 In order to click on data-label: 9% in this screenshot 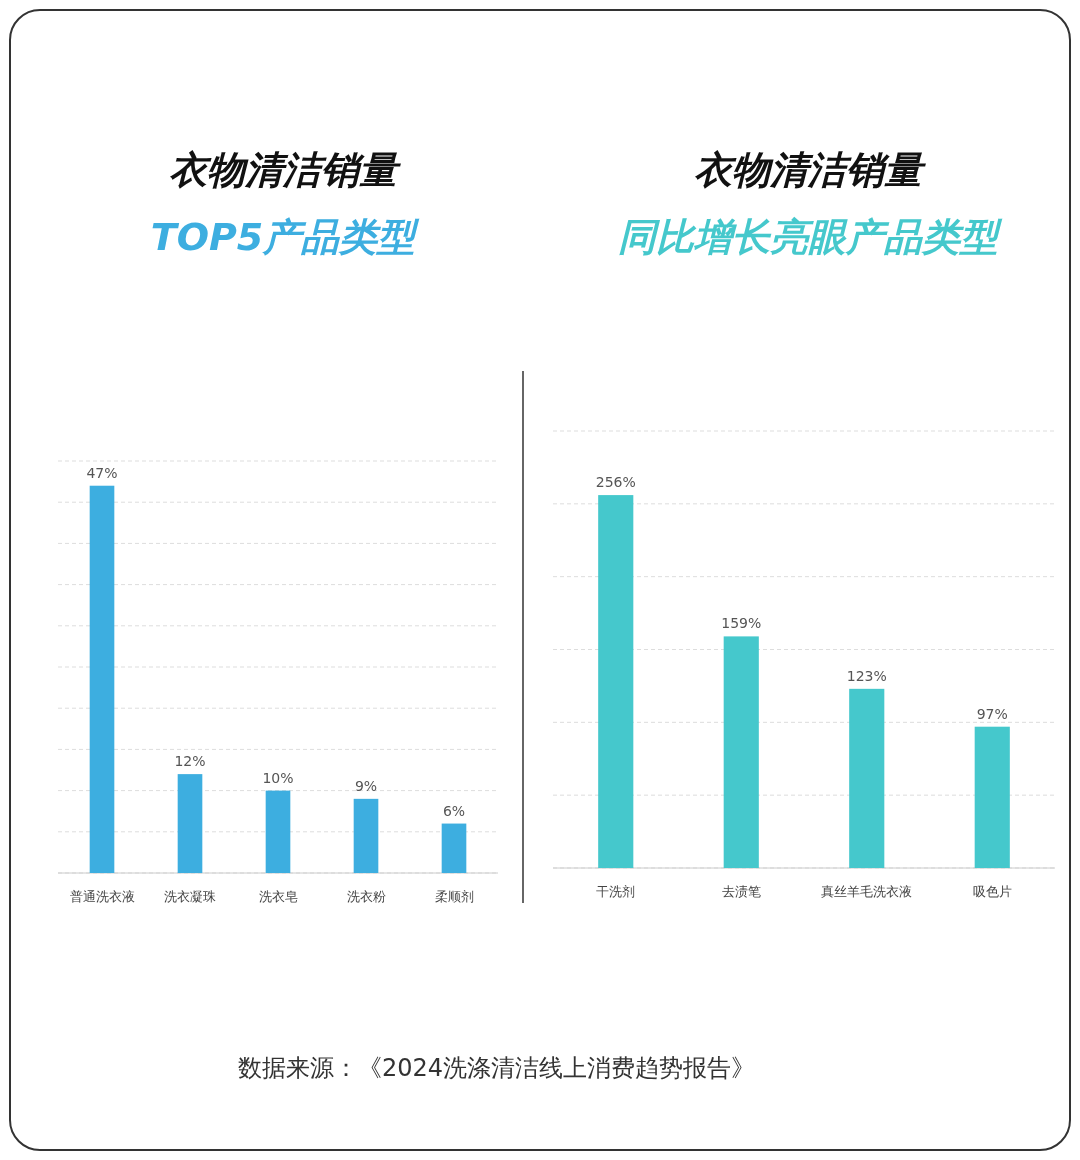, I will do `click(366, 785)`.